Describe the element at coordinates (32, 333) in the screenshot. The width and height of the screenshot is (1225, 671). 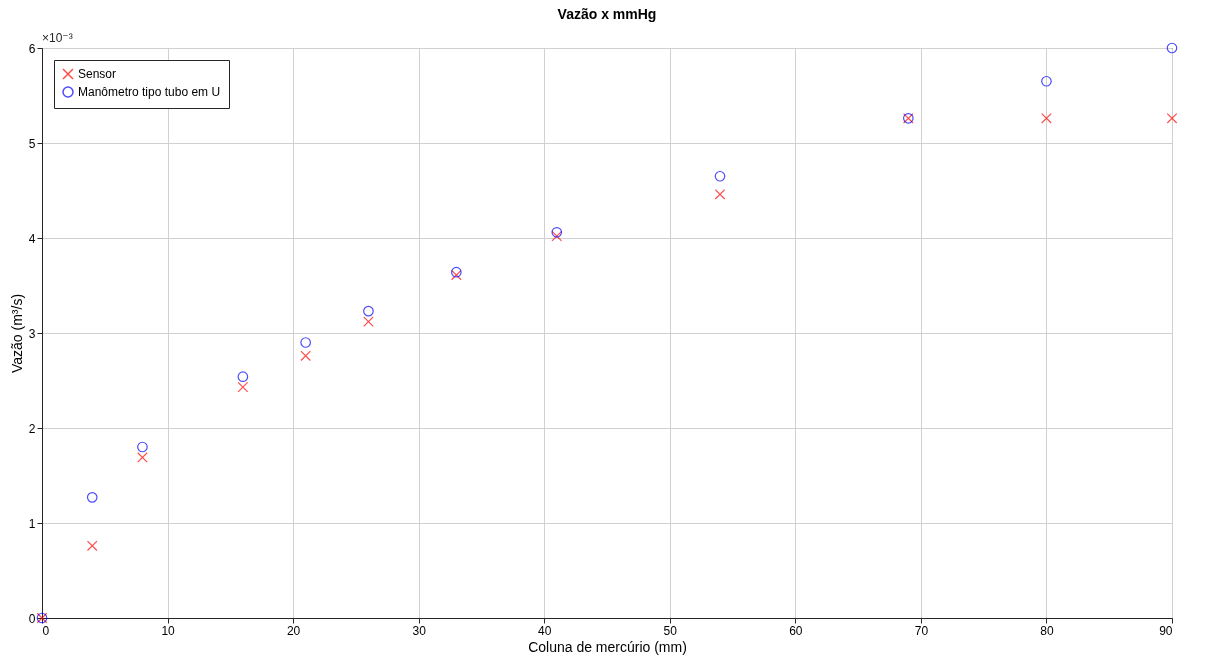
I see `y-tick-label: 3` at that location.